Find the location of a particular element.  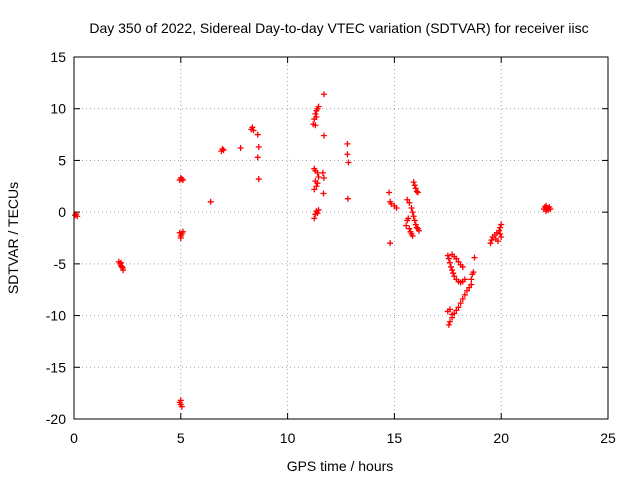

y-tick-label: 0 is located at coordinates (62, 212).